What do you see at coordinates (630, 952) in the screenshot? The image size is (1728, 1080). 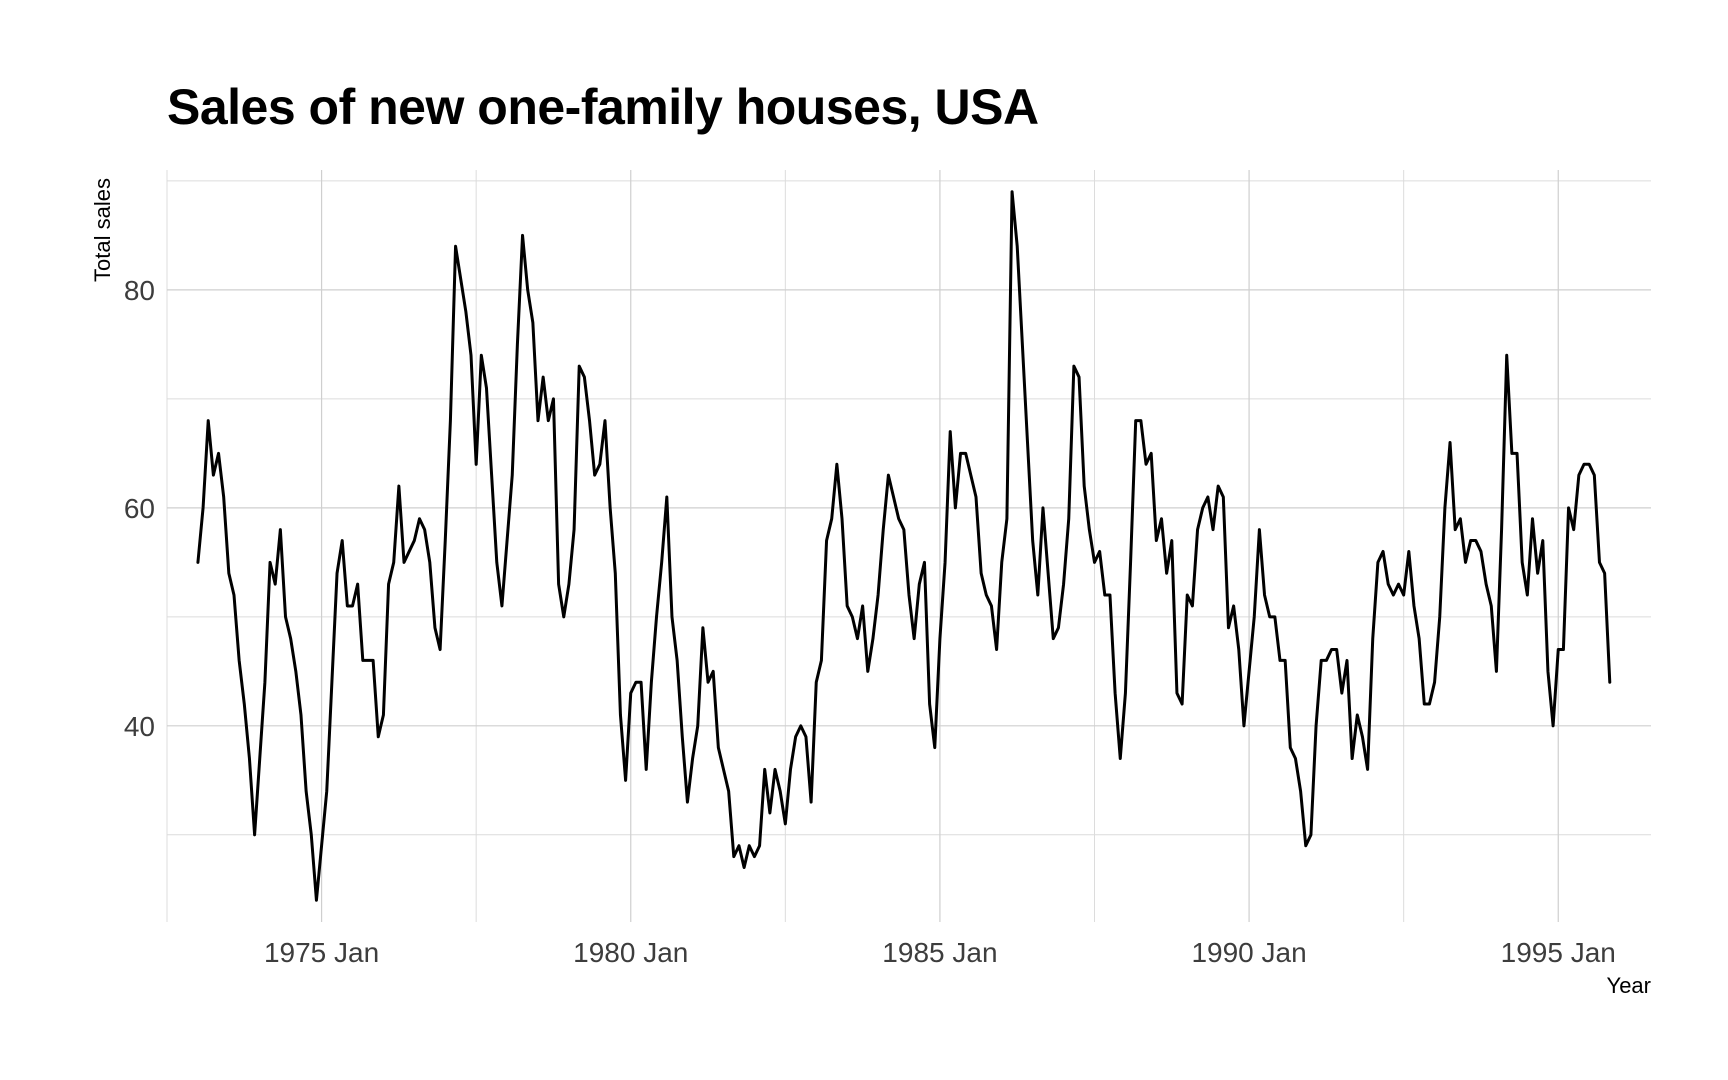 I see `x-tick-label: 1980 Jan` at bounding box center [630, 952].